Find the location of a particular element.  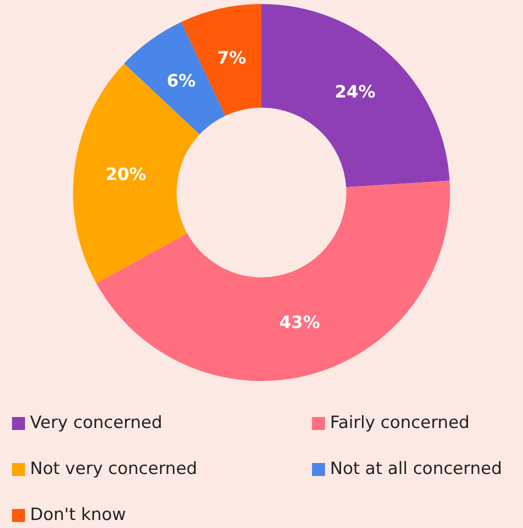

data-label: 24% is located at coordinates (355, 92).